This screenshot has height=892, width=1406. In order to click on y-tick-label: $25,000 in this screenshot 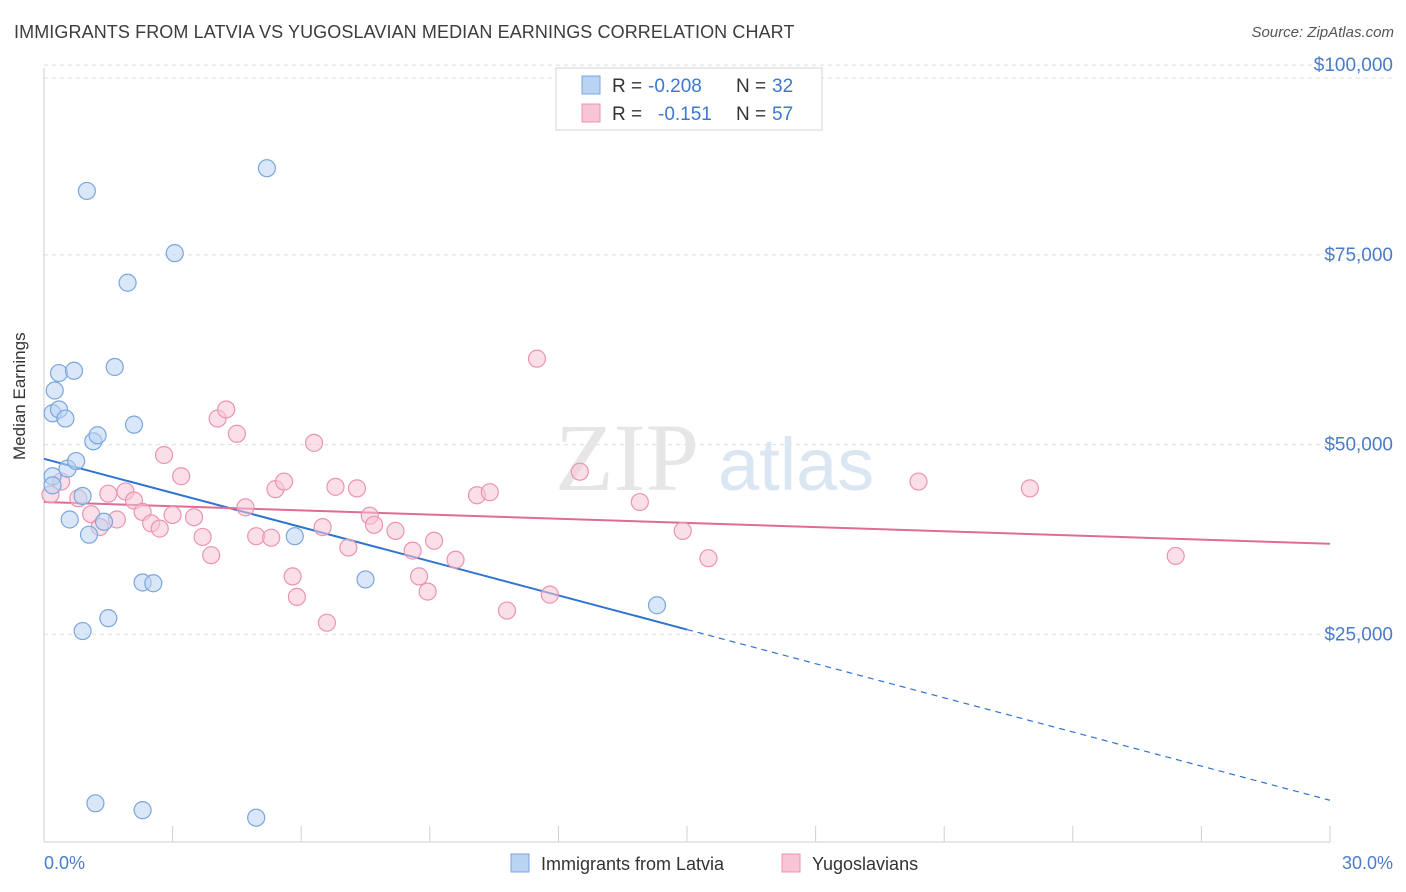, I will do `click(1358, 634)`.